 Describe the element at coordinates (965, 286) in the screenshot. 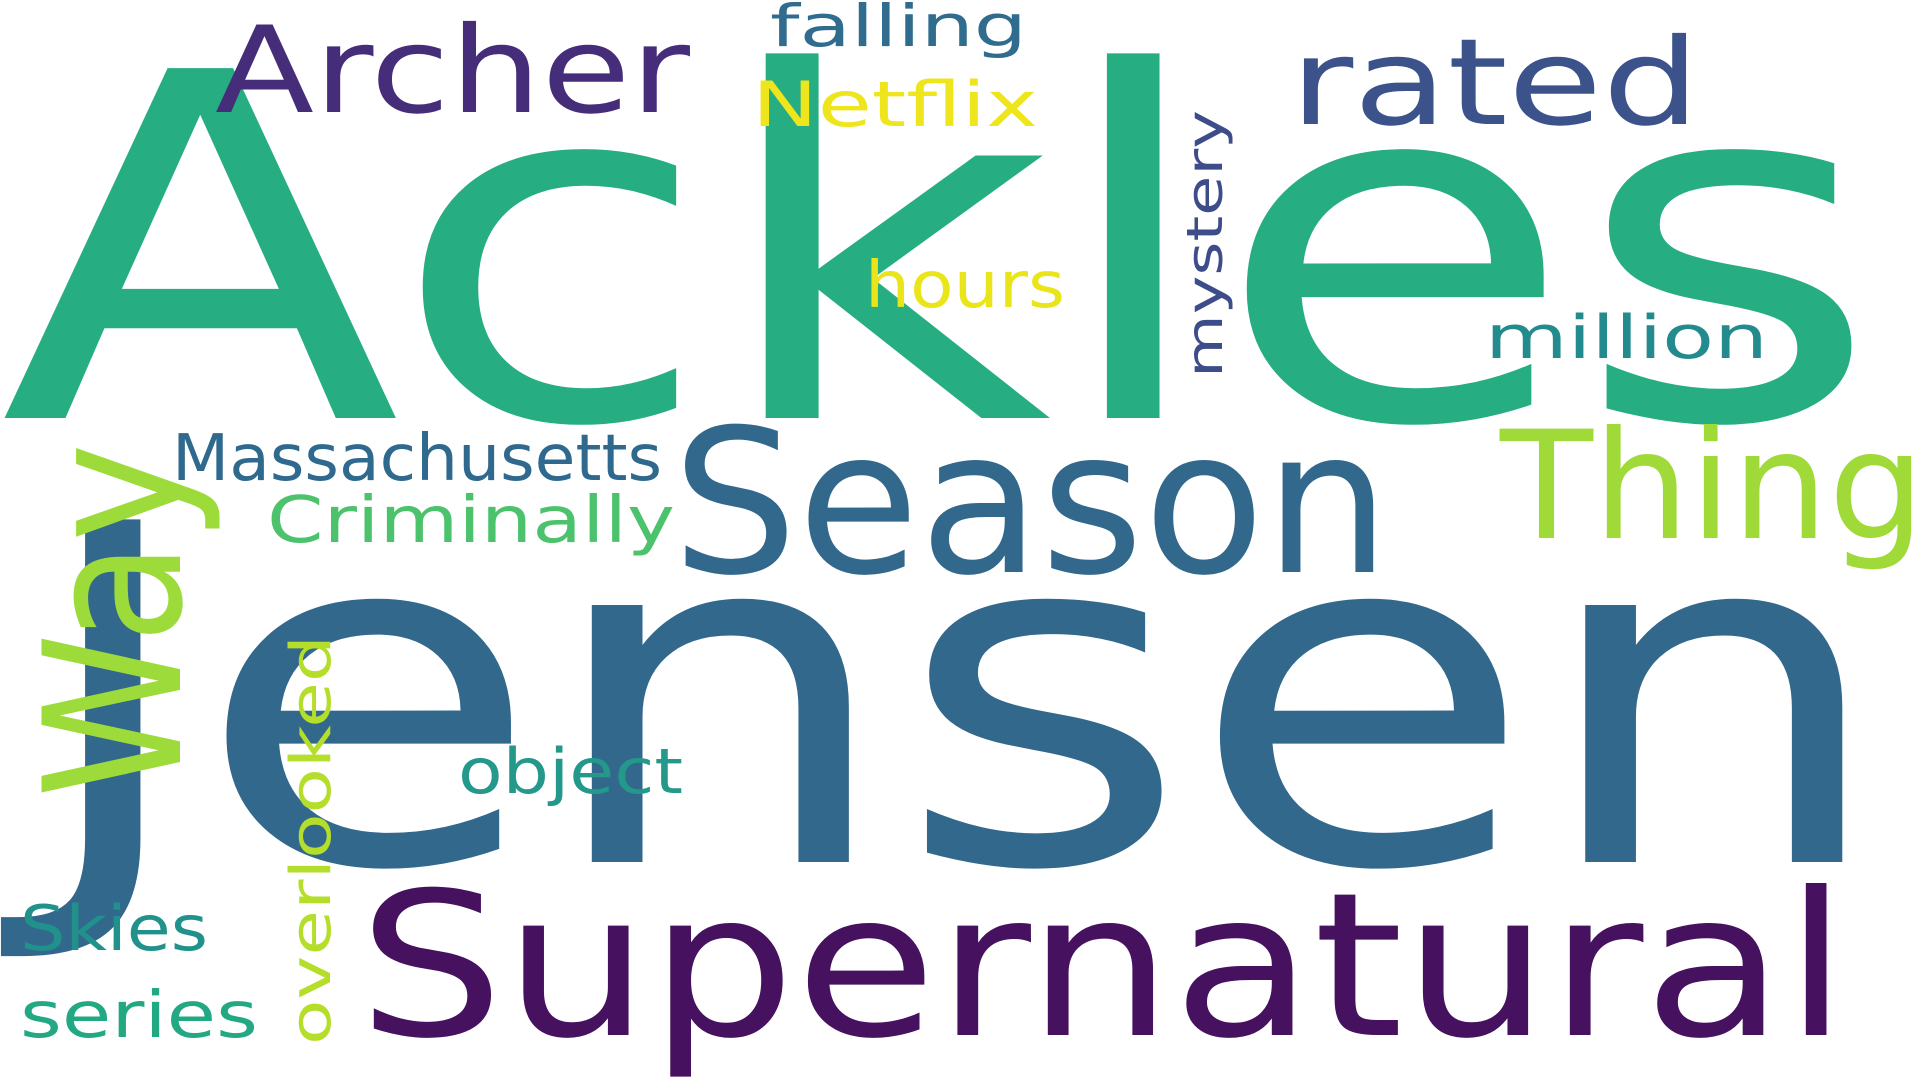

I see `word-hours: hours` at that location.